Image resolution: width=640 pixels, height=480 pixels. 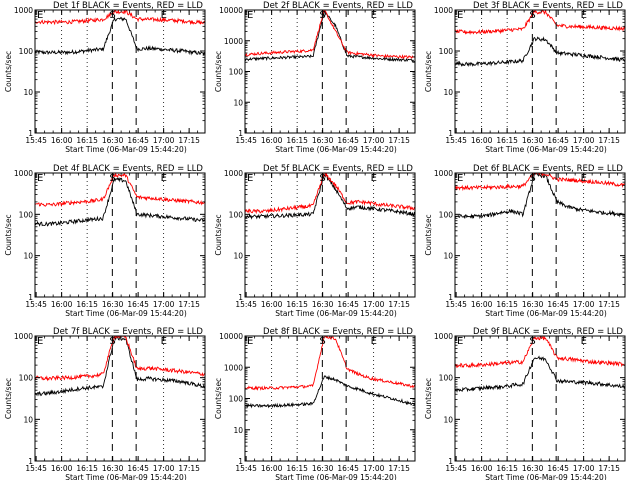 What do you see at coordinates (338, 332) in the screenshot?
I see `chart-title: Det 8f BLACK = Events, RED = LLD` at bounding box center [338, 332].